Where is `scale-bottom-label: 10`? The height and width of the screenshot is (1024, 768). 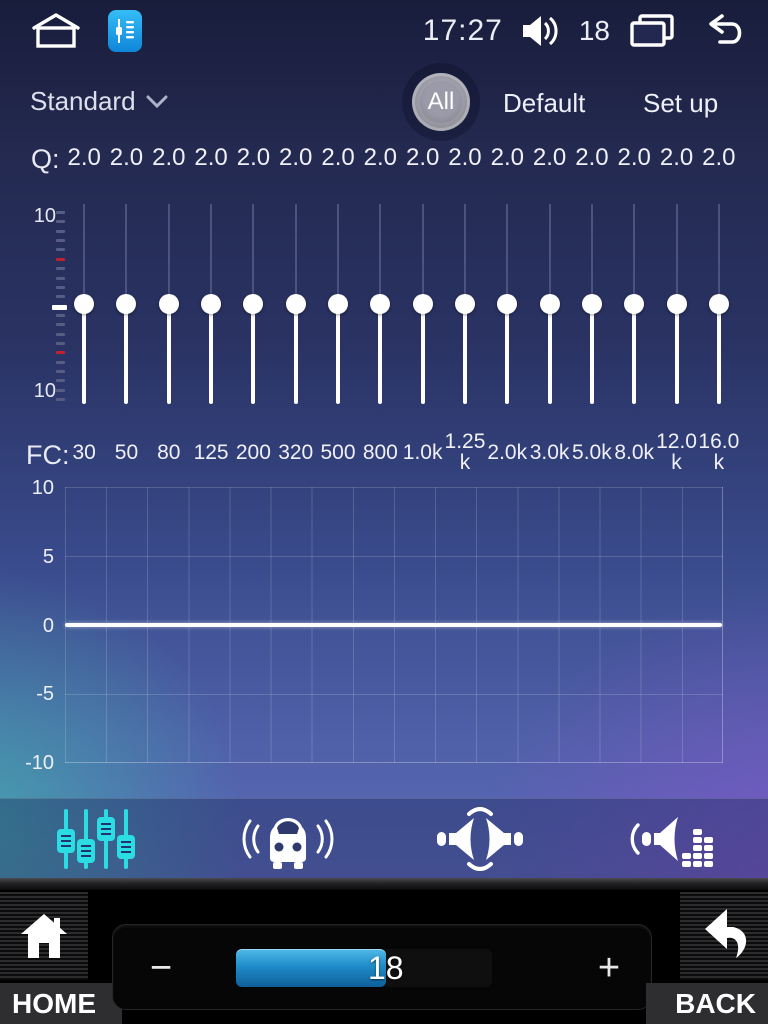 scale-bottom-label: 10 is located at coordinates (44, 391).